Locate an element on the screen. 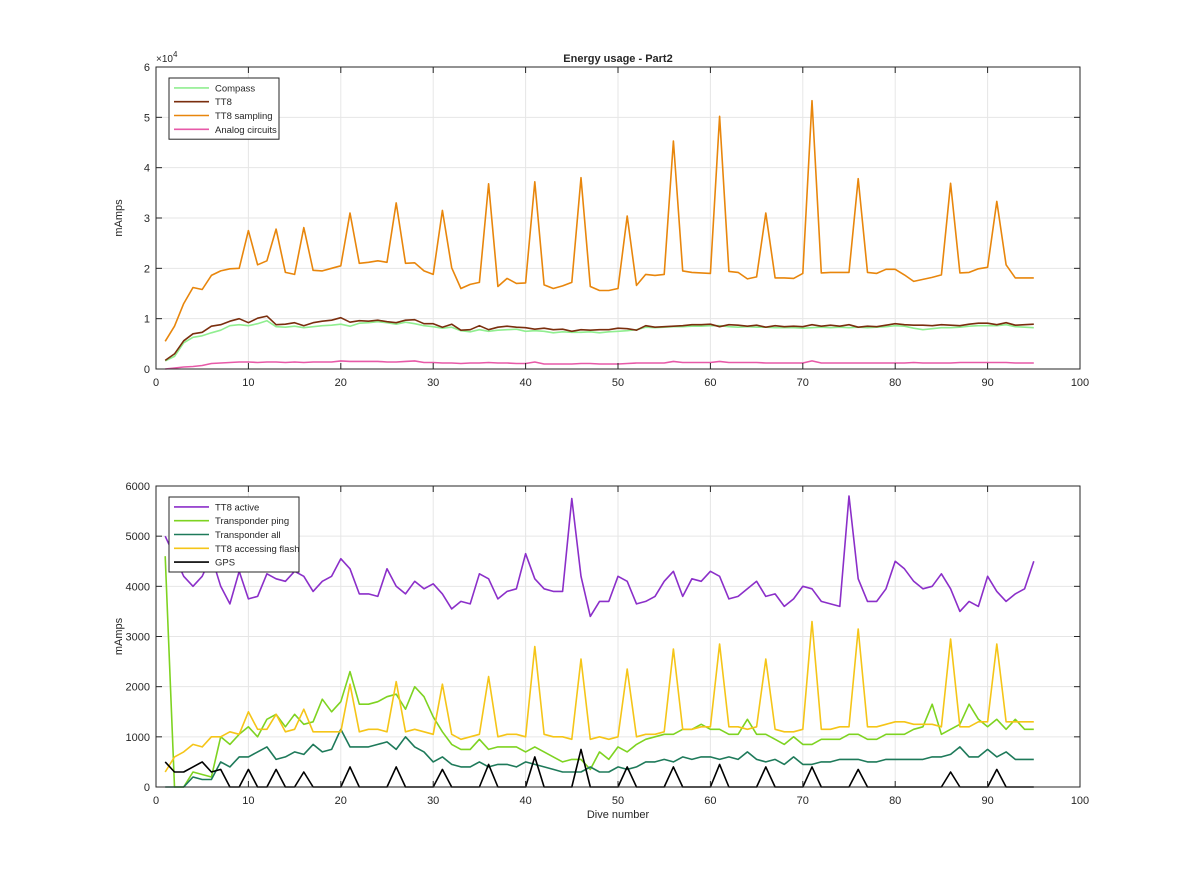  legend-label: Analog circuits is located at coordinates (246, 130).